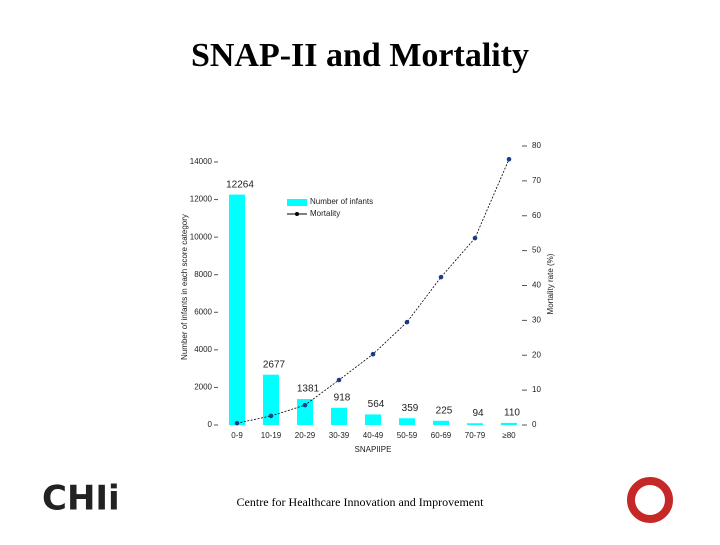  Describe the element at coordinates (201, 161) in the screenshot. I see `y-tick-label: 14000` at that location.